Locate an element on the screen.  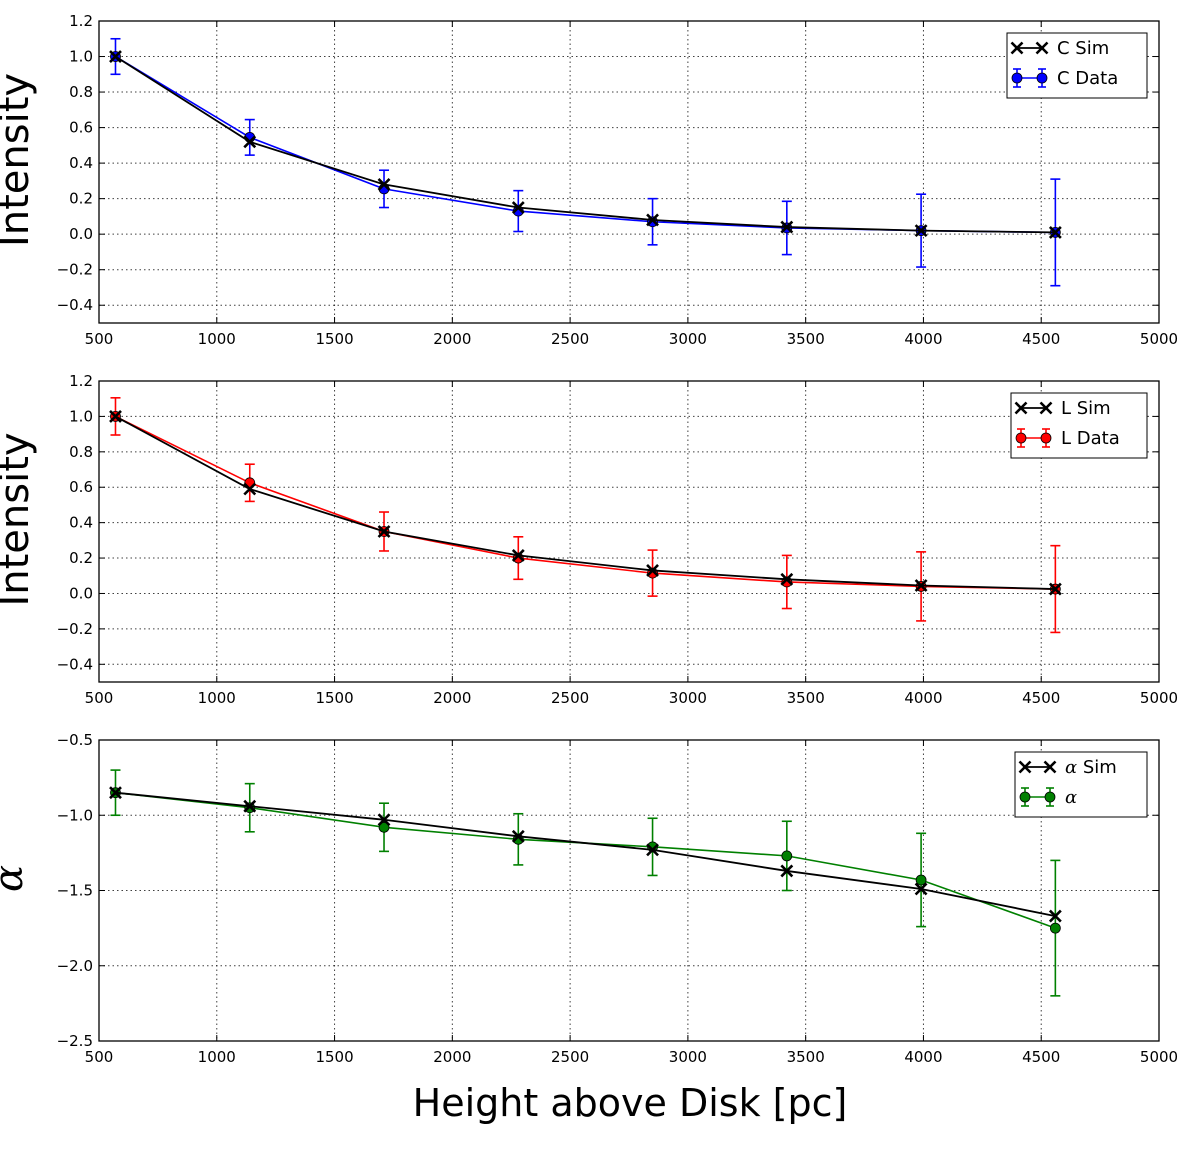
legend-label-sim: C Sim is located at coordinates (1083, 48).